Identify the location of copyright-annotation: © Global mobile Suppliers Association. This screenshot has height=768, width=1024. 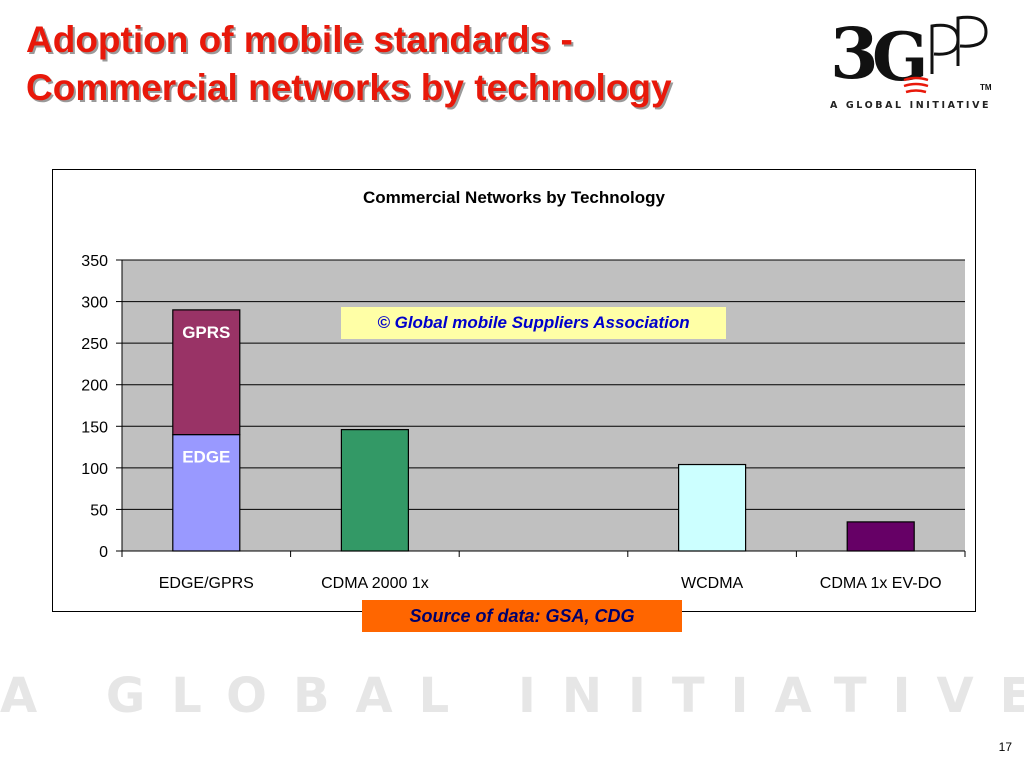
(533, 323).